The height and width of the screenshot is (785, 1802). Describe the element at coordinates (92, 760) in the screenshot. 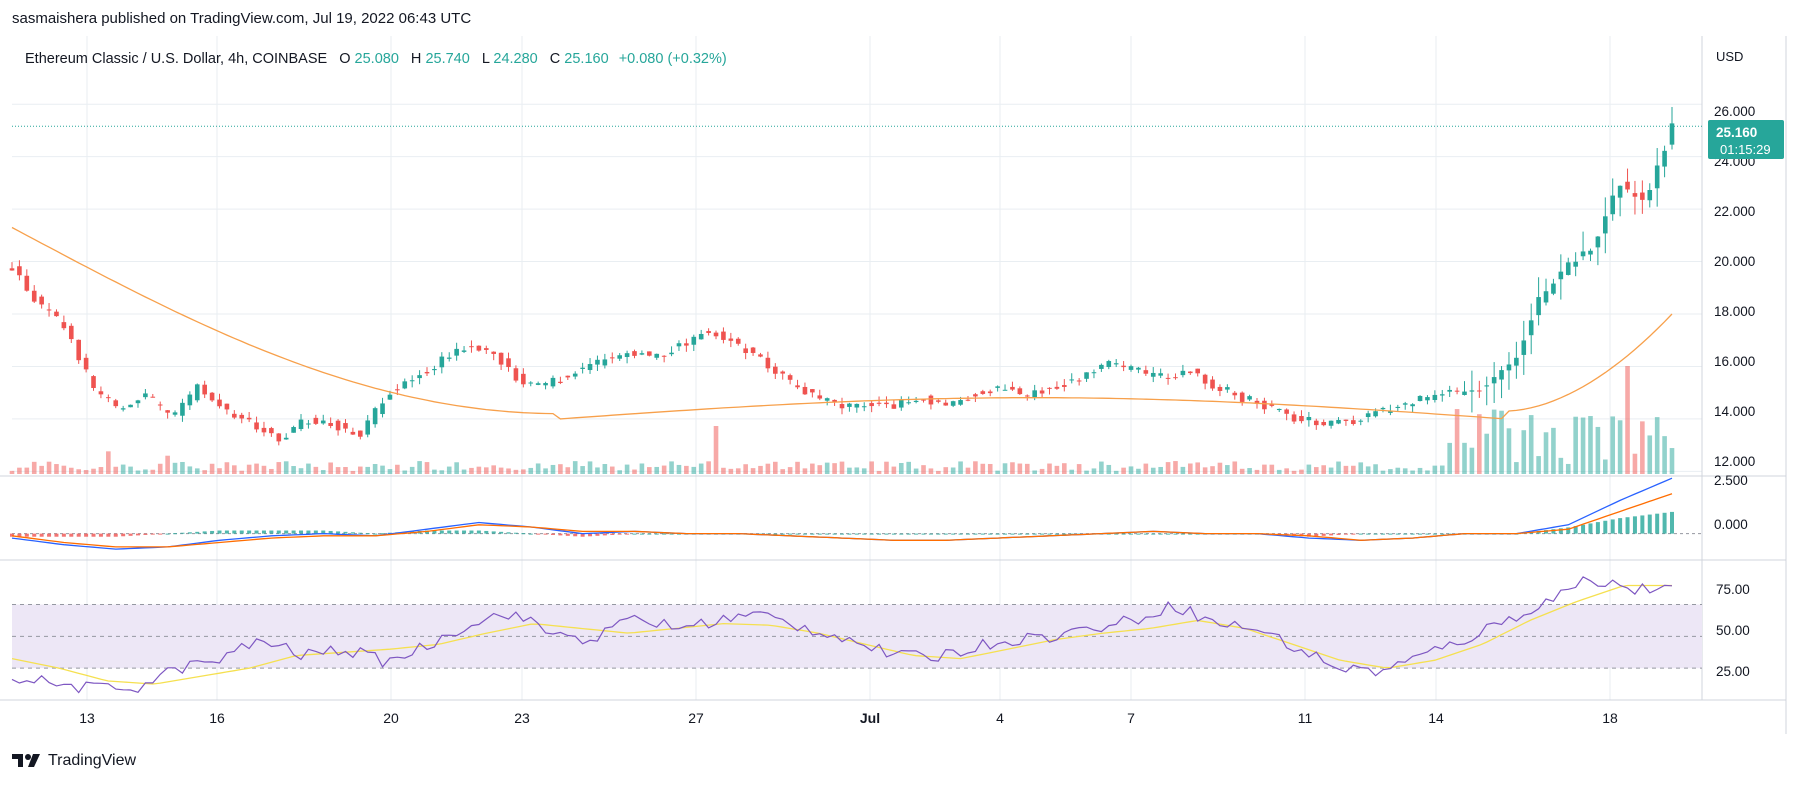

I see `brand-name: TradingView` at that location.